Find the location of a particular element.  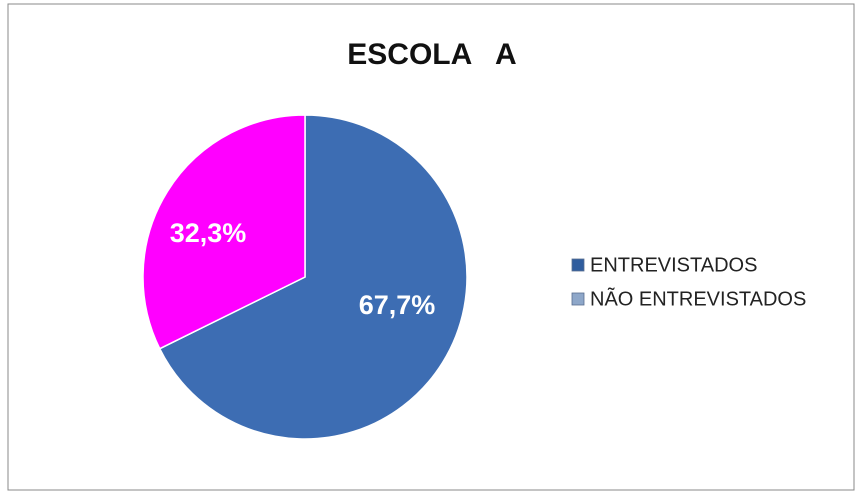

legend-label: ENTREVISTADOS is located at coordinates (673, 265).